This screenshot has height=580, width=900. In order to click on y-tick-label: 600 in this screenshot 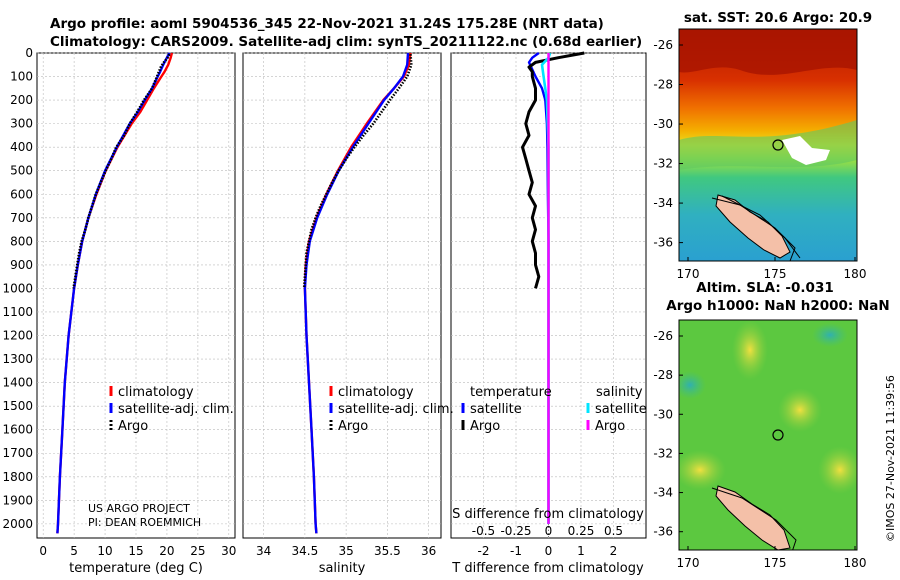, I will do `click(21, 194)`.